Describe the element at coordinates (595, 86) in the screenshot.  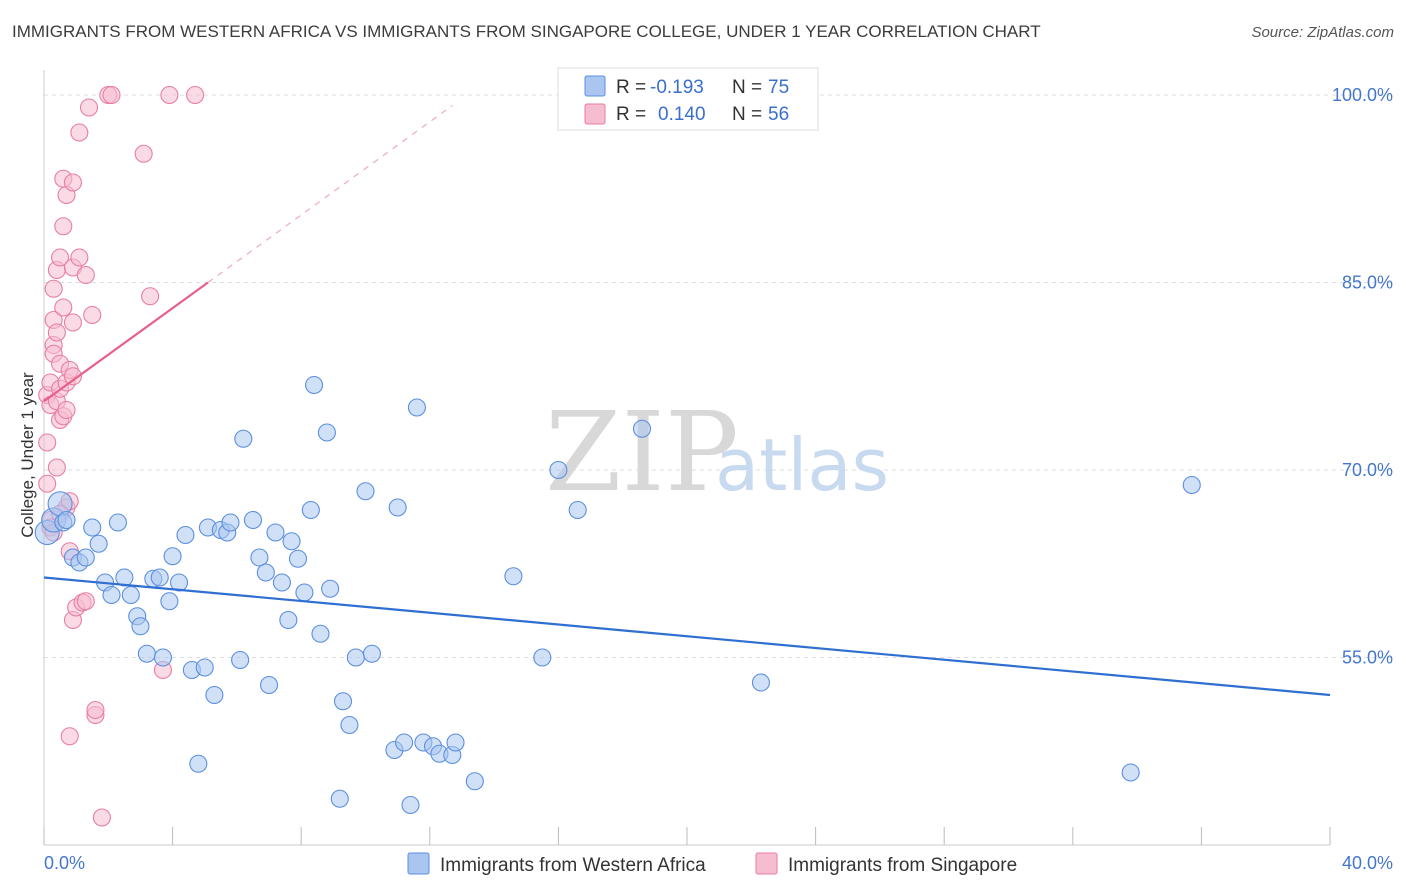
I see `legend-swatch-blue` at that location.